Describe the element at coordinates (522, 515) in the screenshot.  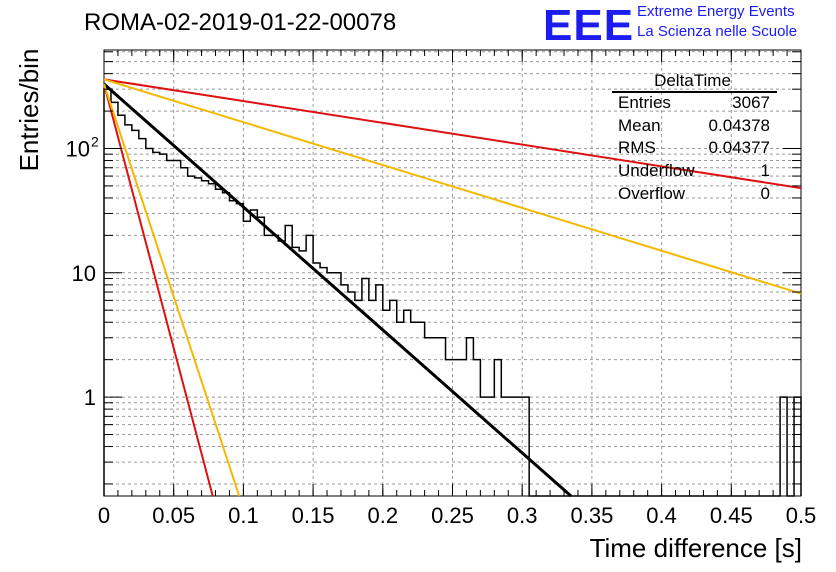
I see `x-tick-label: 0.3` at that location.